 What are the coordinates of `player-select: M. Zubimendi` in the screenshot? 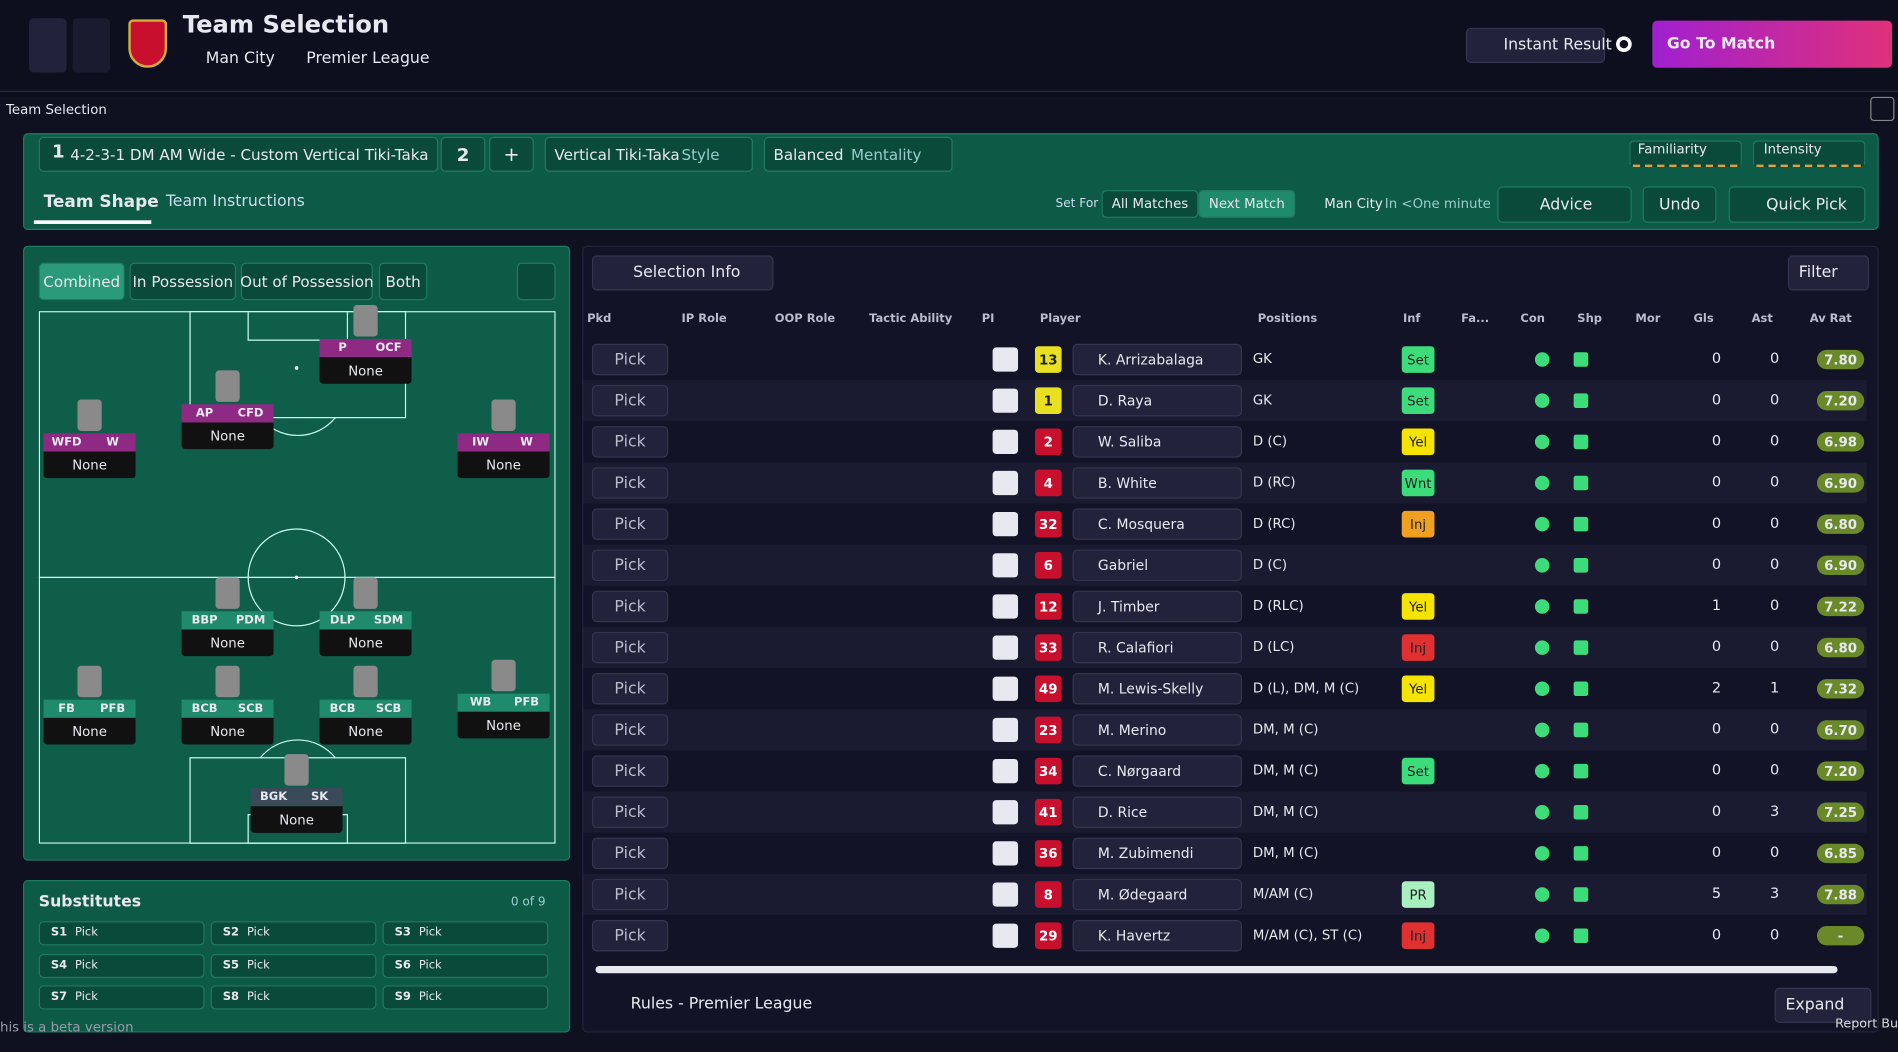 It's located at (1157, 853).